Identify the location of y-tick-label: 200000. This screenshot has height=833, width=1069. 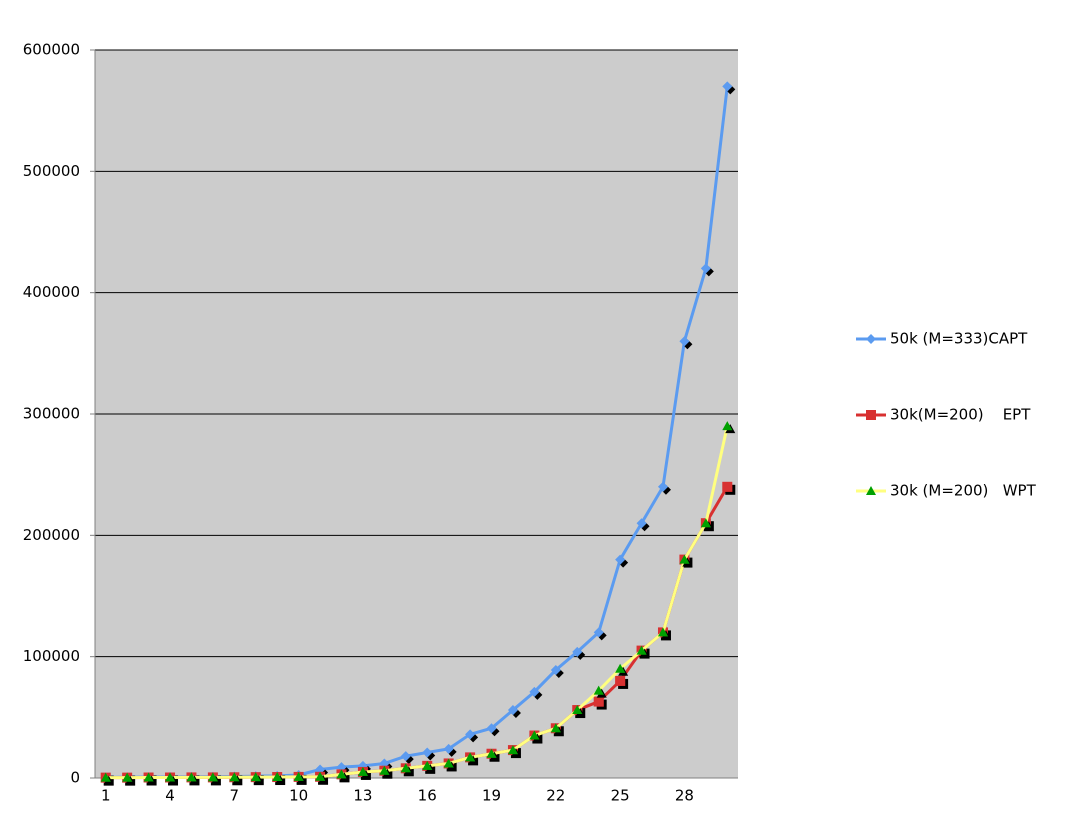
(51, 535).